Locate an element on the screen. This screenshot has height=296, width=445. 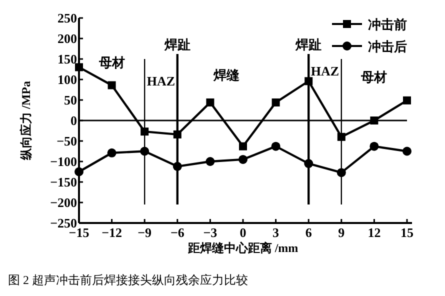
caption: 图 2 超声冲击前后焊接接头纵向残余应力比较 is located at coordinates (128, 280).